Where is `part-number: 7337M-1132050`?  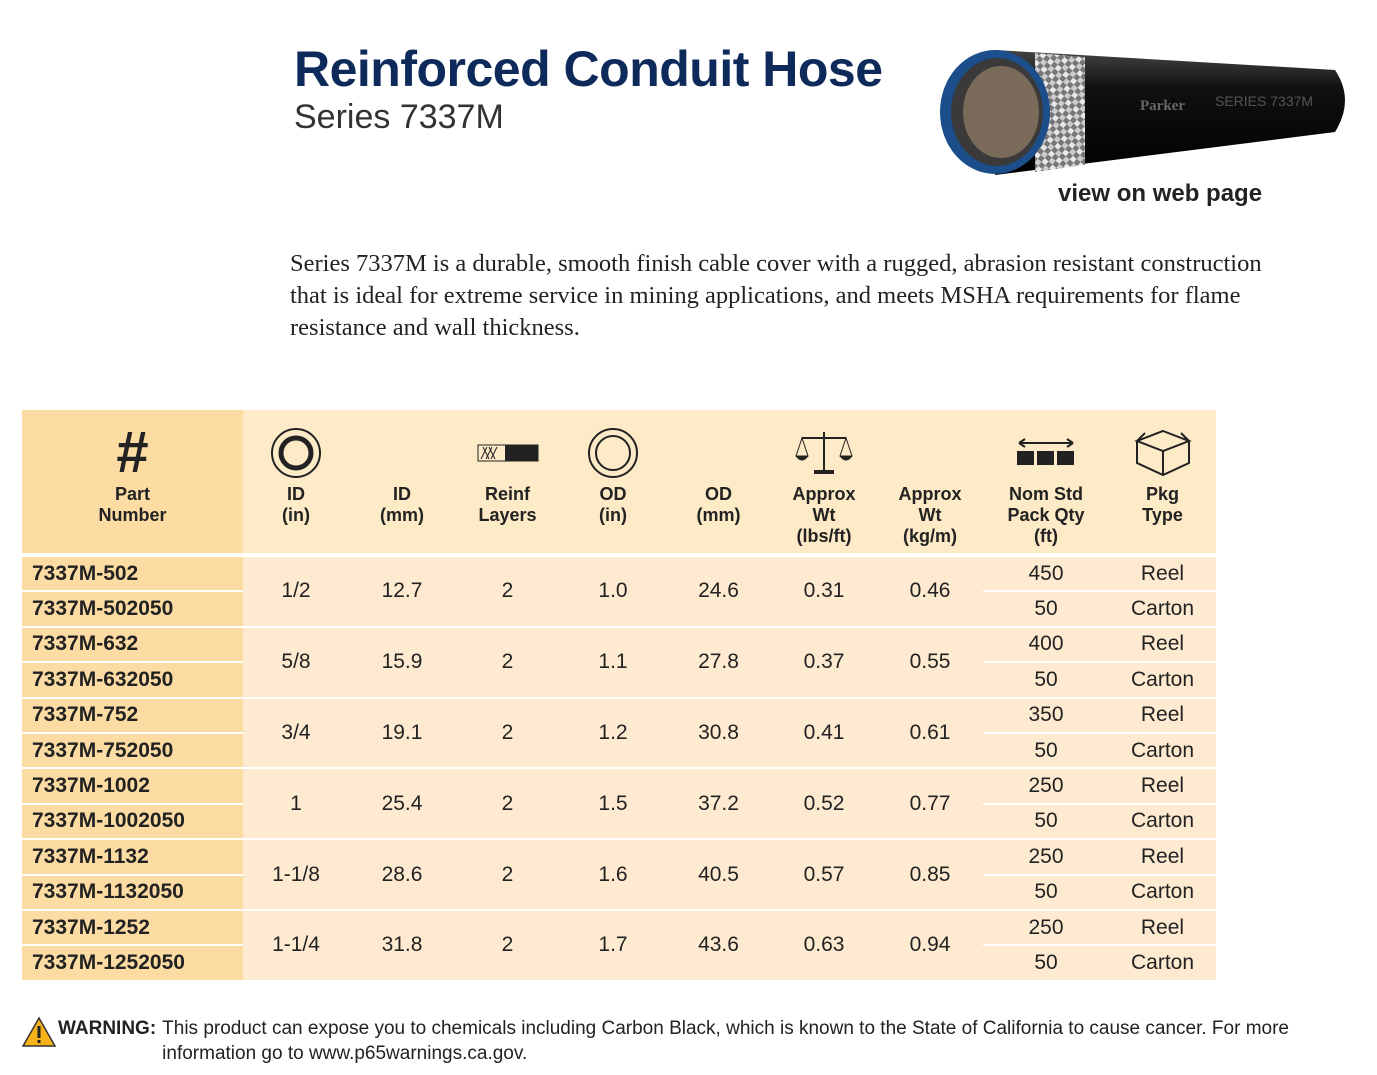 part-number: 7337M-1132050 is located at coordinates (132, 892).